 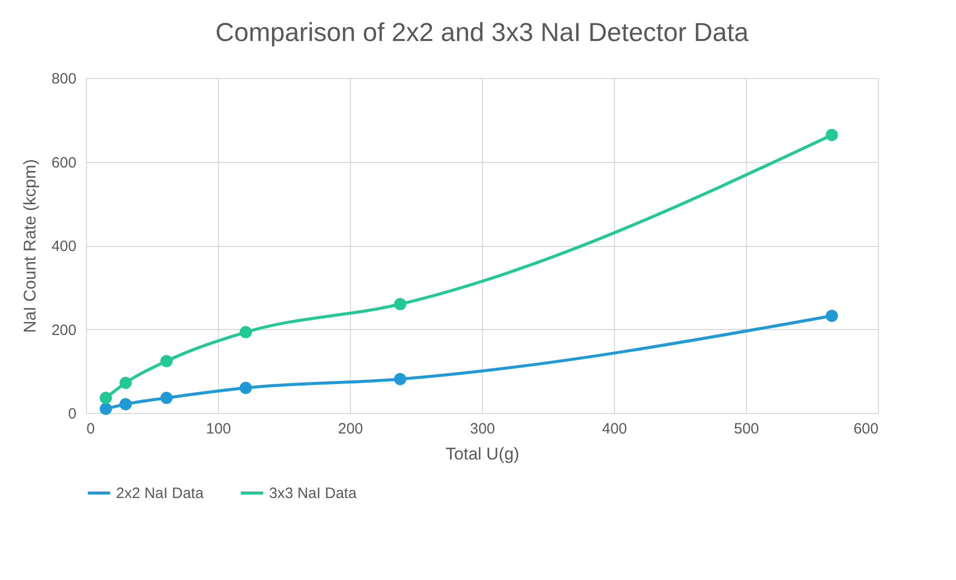 What do you see at coordinates (483, 429) in the screenshot?
I see `x-tick-label: 300` at bounding box center [483, 429].